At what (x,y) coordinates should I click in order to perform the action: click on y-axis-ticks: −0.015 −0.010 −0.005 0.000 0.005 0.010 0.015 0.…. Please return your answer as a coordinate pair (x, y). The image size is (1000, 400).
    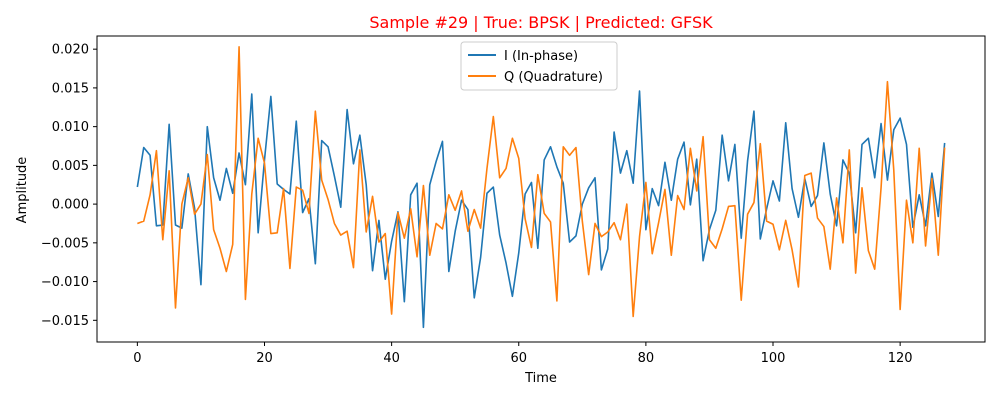
    Looking at the image, I should click on (69, 186).